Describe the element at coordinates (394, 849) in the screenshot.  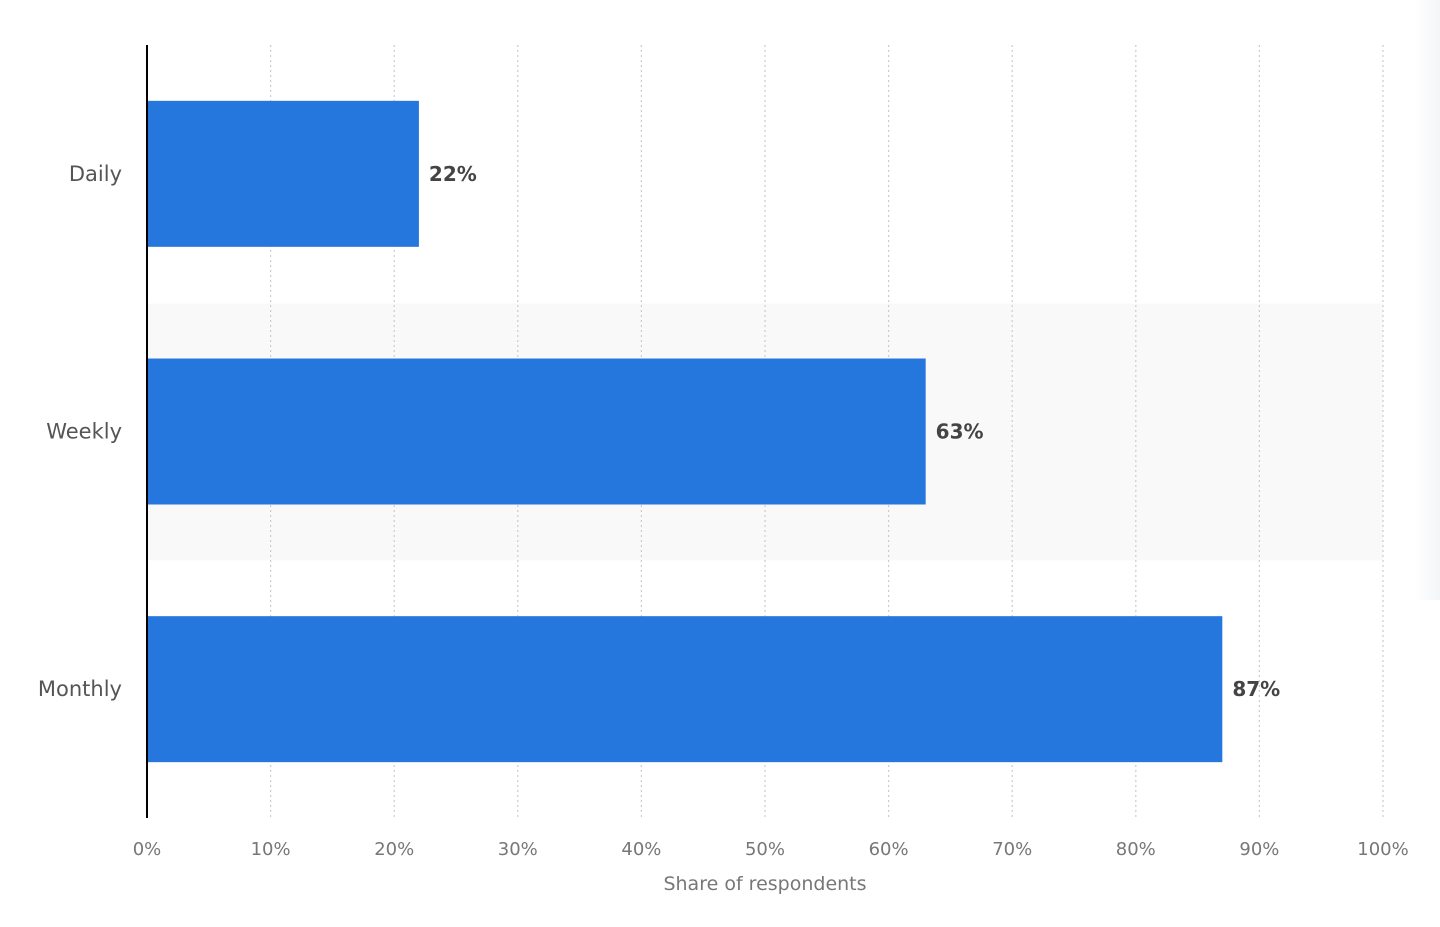
I see `x-tick-label: 20%` at that location.